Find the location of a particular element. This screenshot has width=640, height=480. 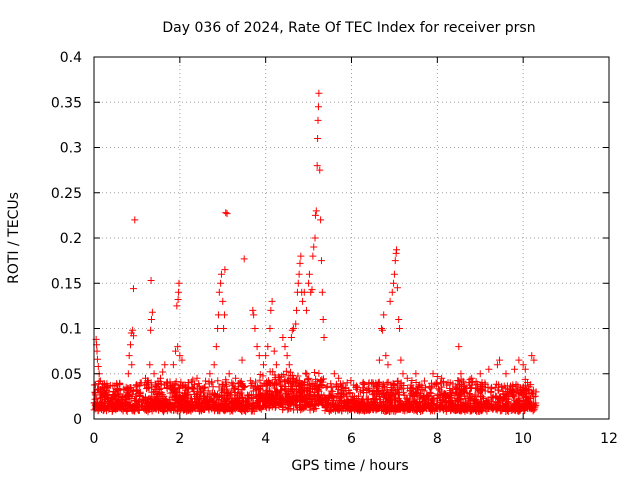

y-tick-label: 0.15 is located at coordinates (66, 284).